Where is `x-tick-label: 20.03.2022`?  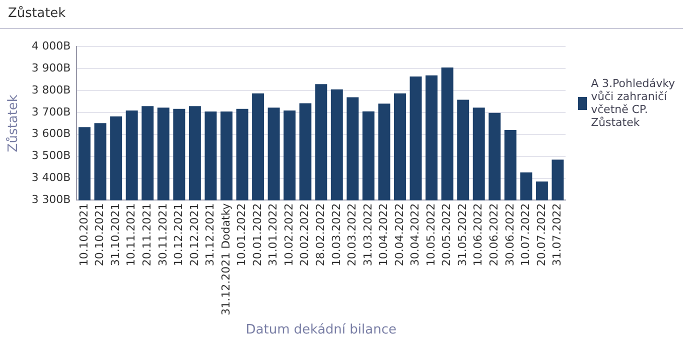 x-tick-label: 20.03.2022 is located at coordinates (352, 234).